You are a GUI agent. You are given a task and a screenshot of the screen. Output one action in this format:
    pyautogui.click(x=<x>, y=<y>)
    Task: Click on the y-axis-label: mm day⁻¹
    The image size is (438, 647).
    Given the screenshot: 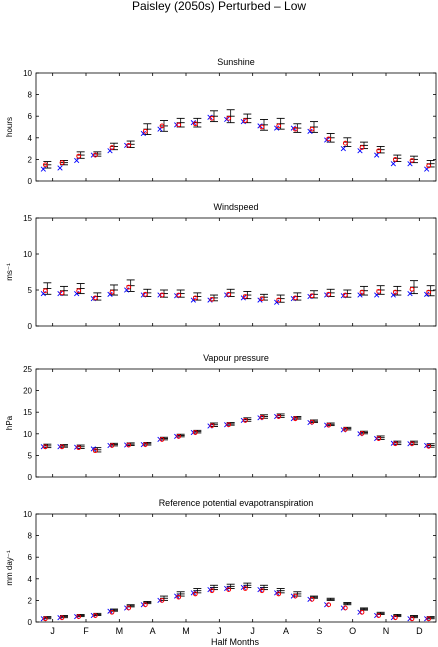 What is the action you would take?
    pyautogui.click(x=9, y=568)
    